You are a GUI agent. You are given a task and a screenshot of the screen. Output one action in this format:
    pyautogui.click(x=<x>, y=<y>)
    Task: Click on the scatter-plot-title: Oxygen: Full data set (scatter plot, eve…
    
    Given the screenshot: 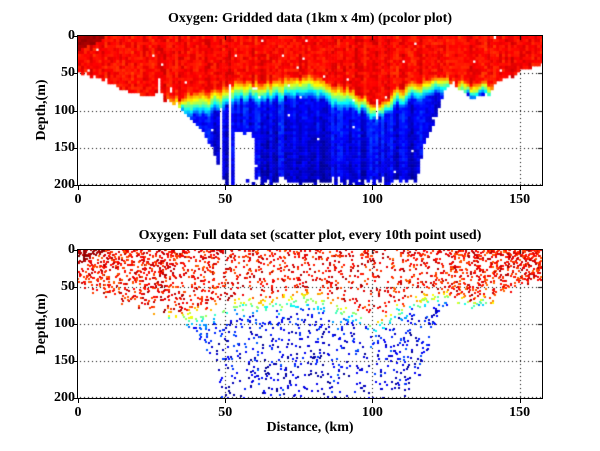 What is the action you would take?
    pyautogui.click(x=310, y=235)
    